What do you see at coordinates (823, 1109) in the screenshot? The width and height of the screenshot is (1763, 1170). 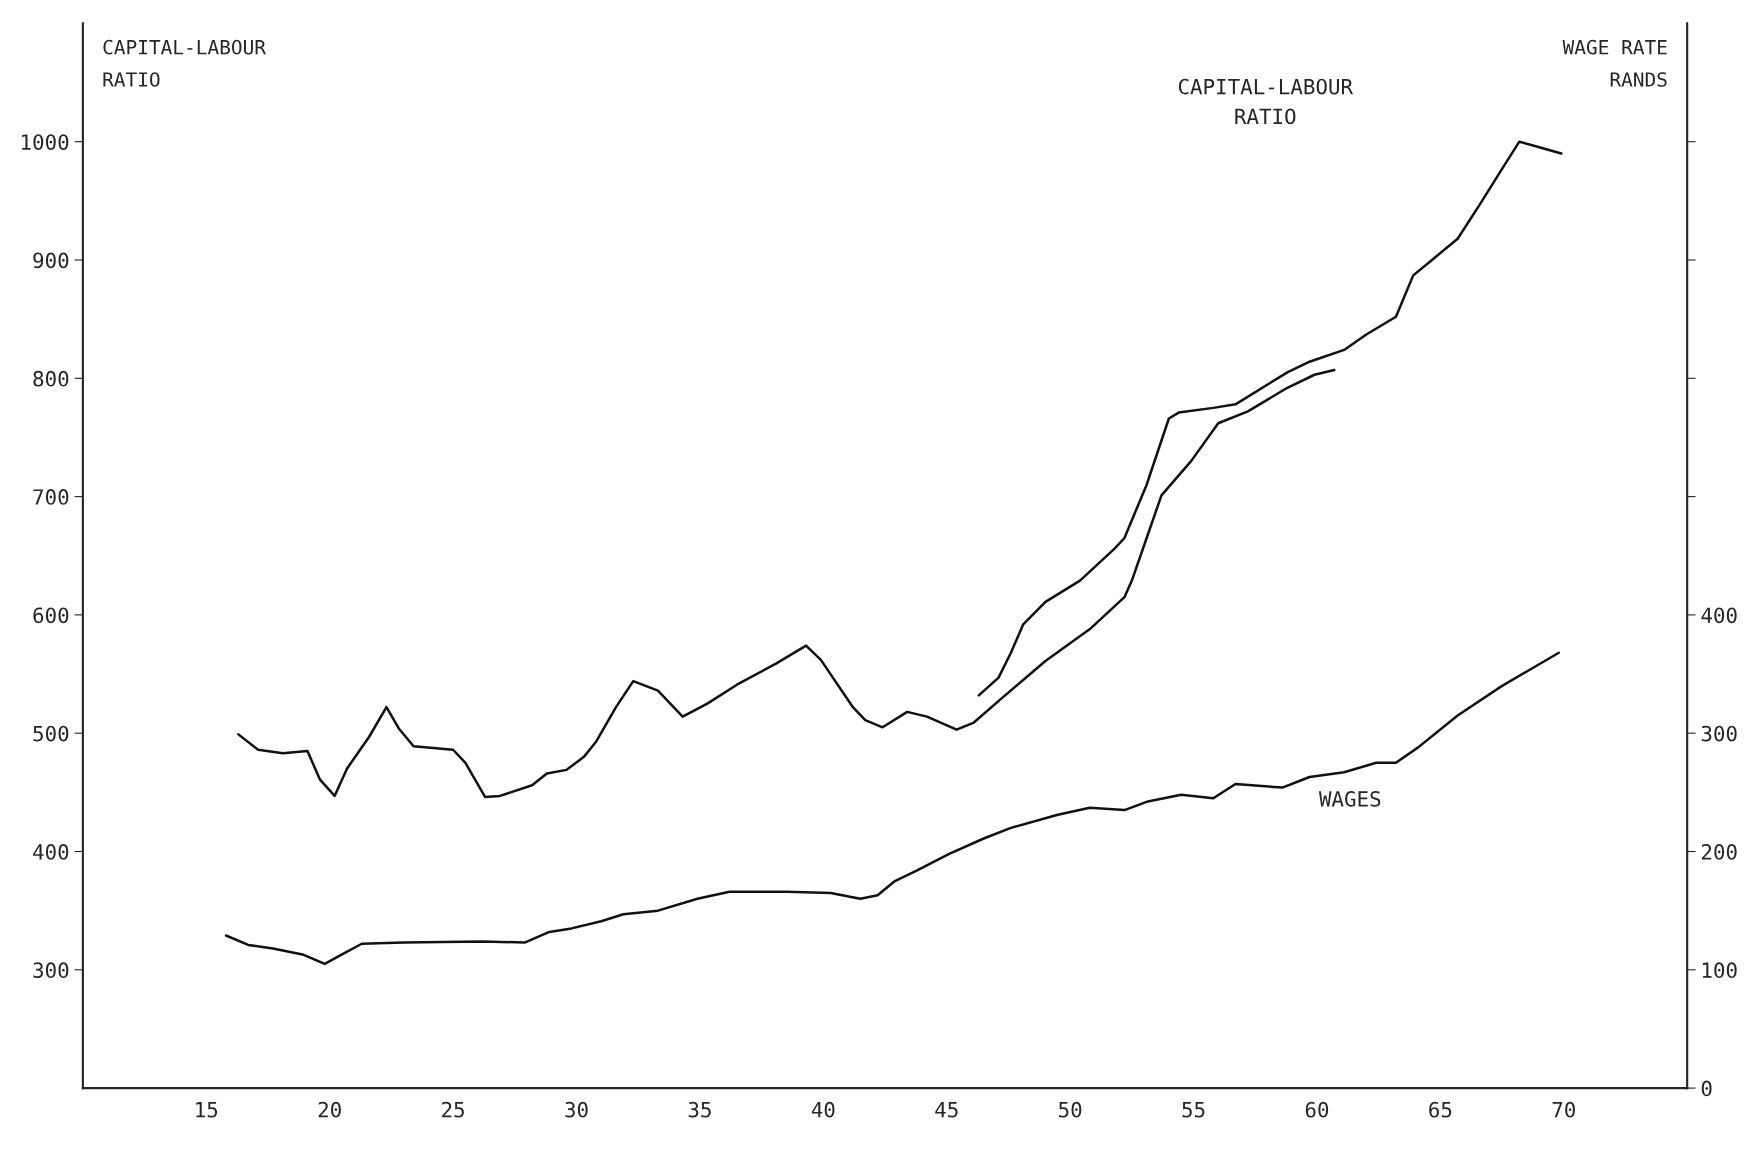 I see `x-tick-label: 40` at bounding box center [823, 1109].